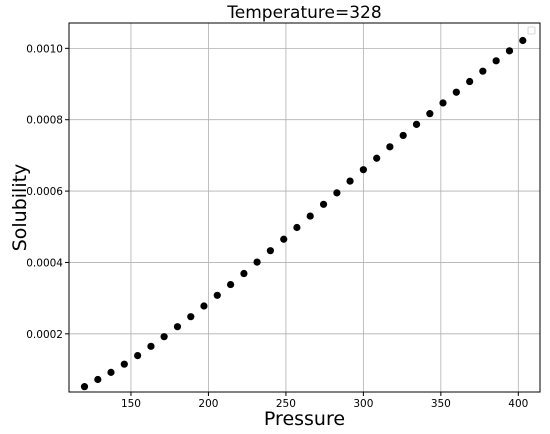 The height and width of the screenshot is (434, 550). I want to click on legend-box, so click(531, 30).